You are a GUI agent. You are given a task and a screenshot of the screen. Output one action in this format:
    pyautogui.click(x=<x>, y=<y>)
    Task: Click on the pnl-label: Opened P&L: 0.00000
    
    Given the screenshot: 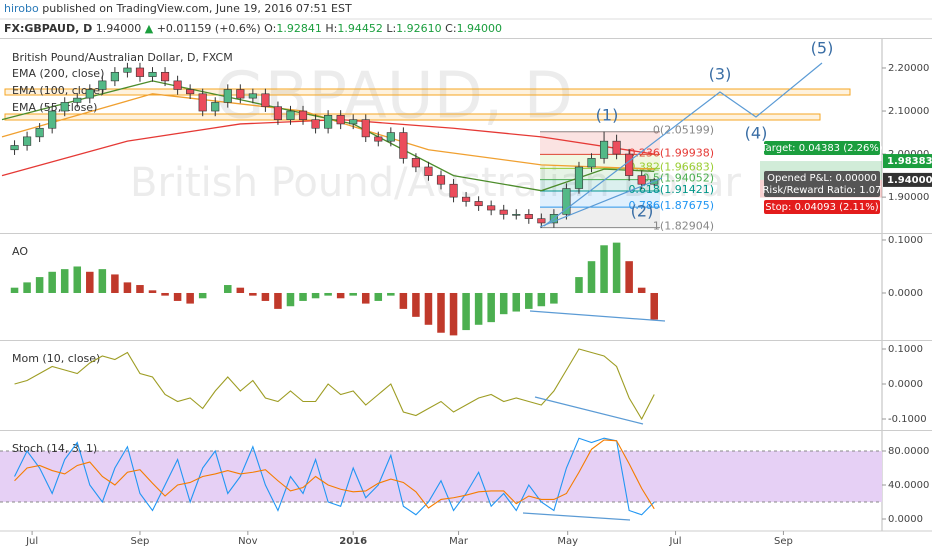 What is the action you would take?
    pyautogui.click(x=822, y=178)
    